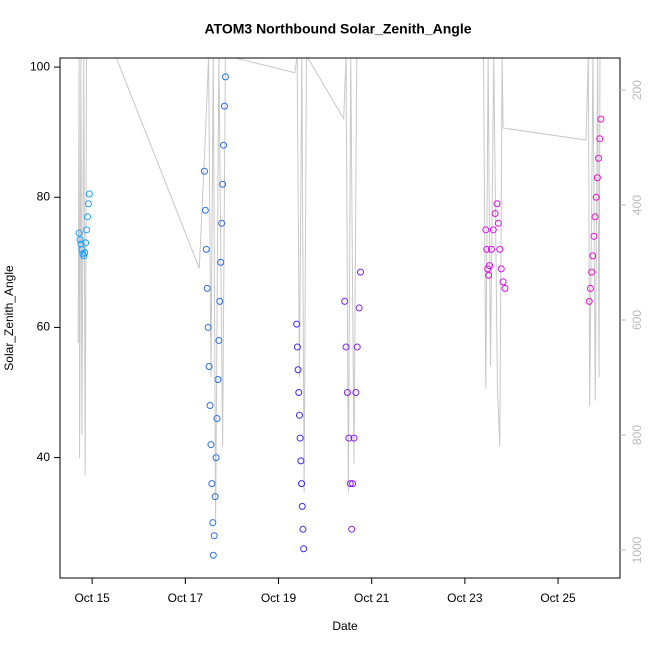 This screenshot has width=650, height=650. Describe the element at coordinates (637, 320) in the screenshot. I see `y2-tick-label: 600` at that location.